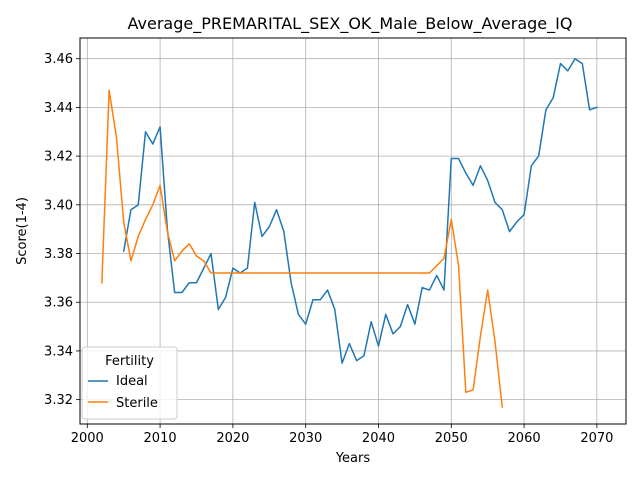 The height and width of the screenshot is (480, 640). I want to click on y-axis: 3.32 3.34 3.36 3.38 3.40 3.42 3.44 3.46, so click(62, 230).